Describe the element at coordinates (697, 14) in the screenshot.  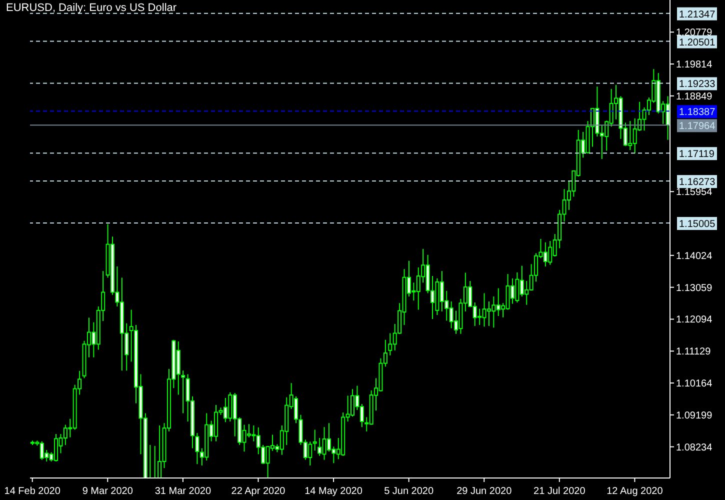
I see `ref-line-label: 1.21347` at that location.